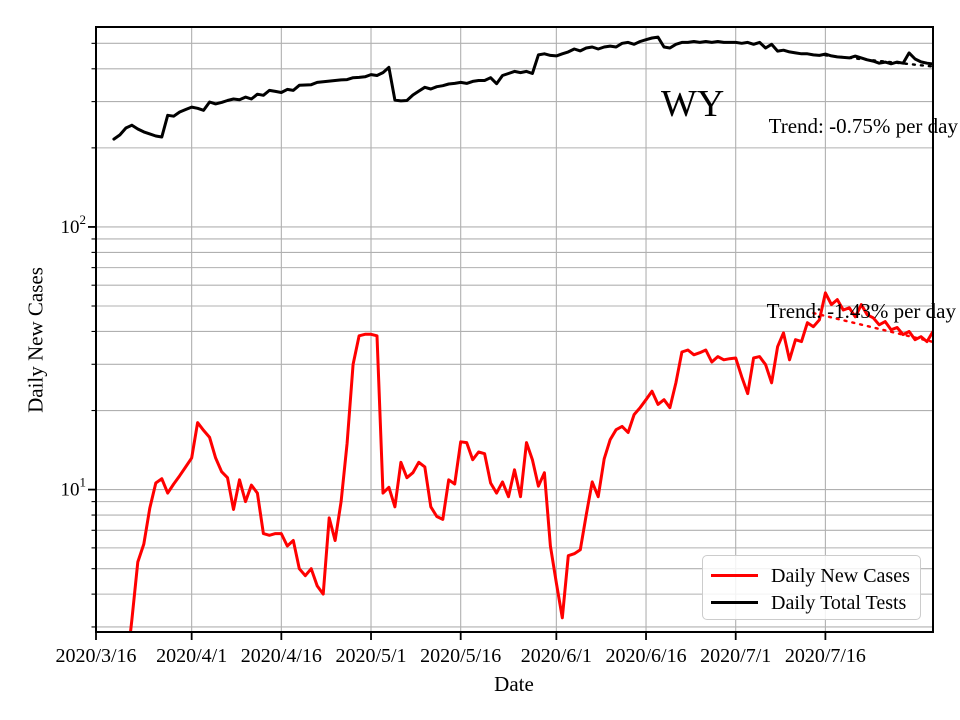 The image size is (960, 720). What do you see at coordinates (734, 575) in the screenshot?
I see `legend-line-sample-red` at bounding box center [734, 575].